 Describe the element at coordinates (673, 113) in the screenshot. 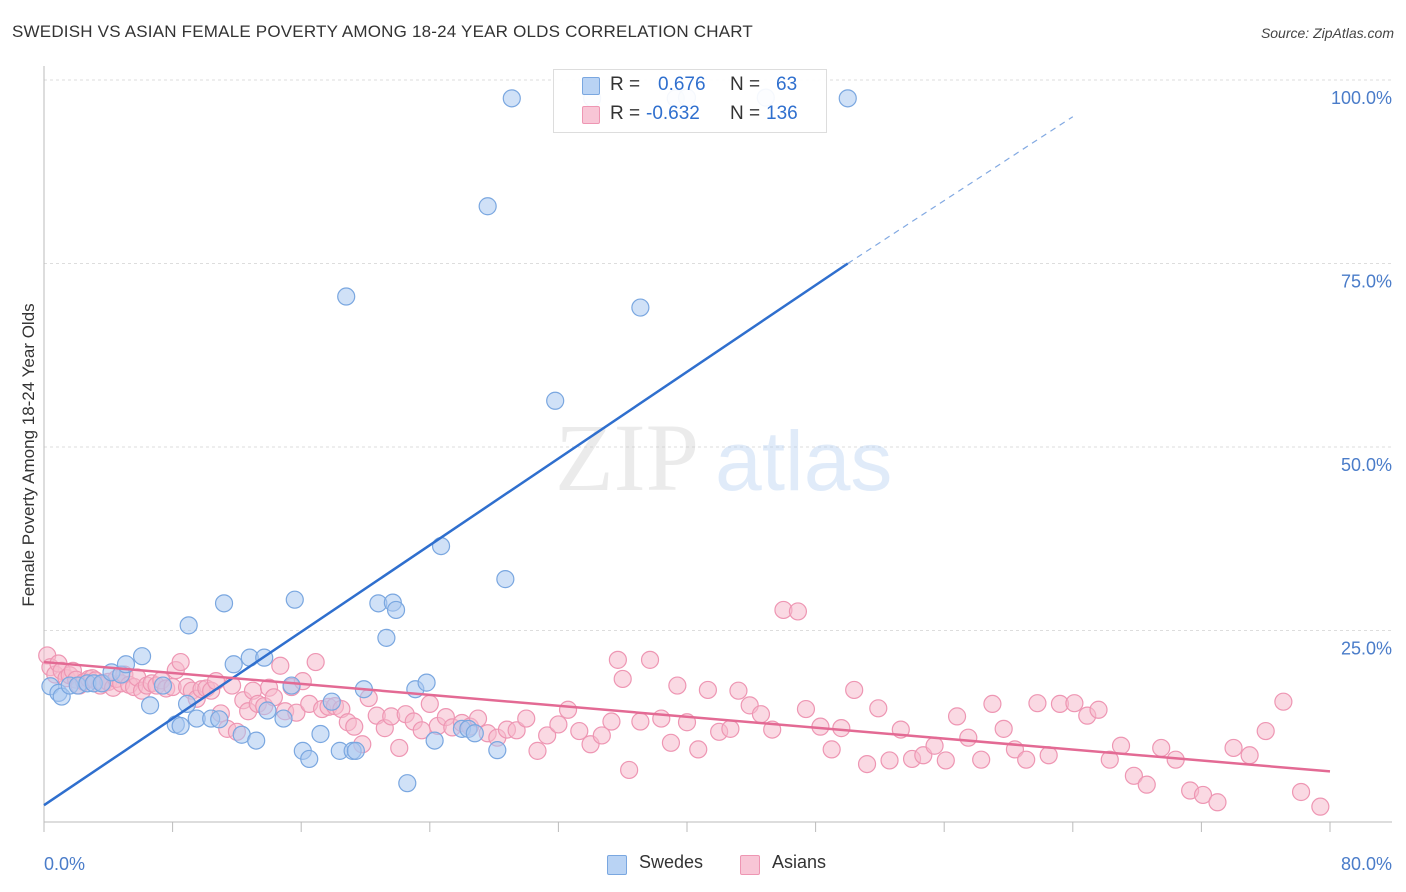

I see `legend-asians-r: -0.632` at that location.